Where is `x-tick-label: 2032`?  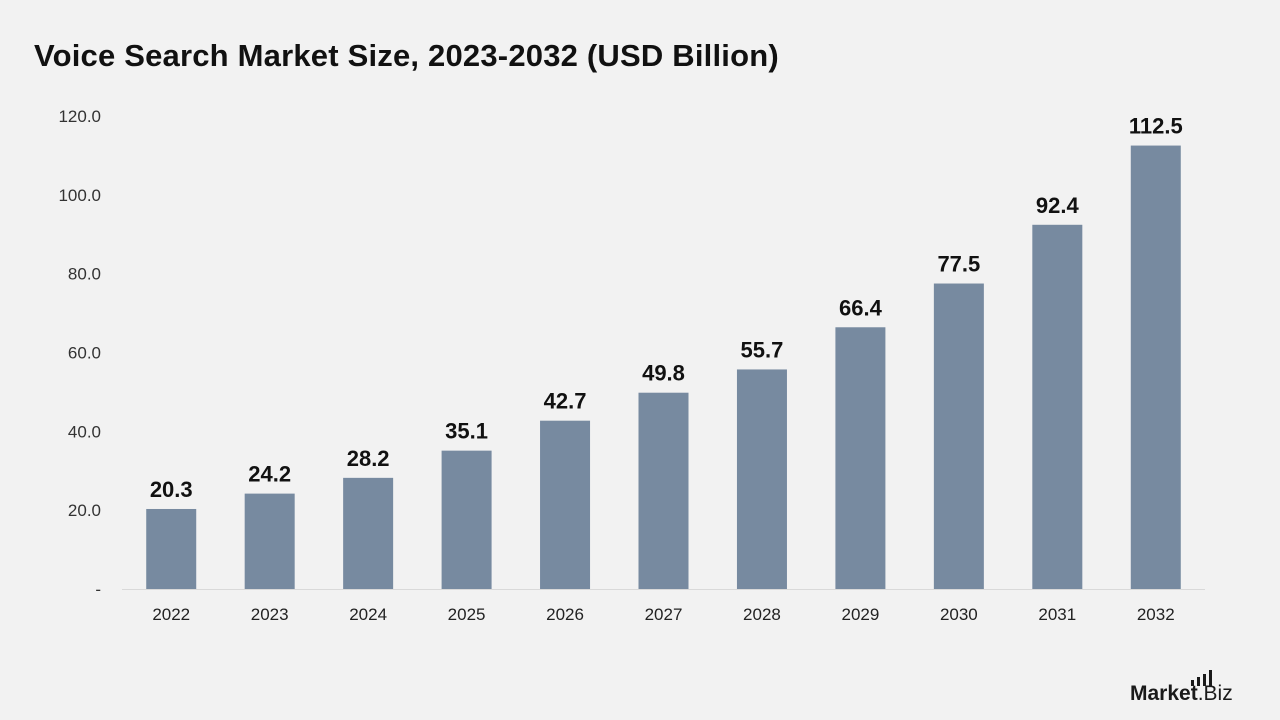
x-tick-label: 2032 is located at coordinates (1156, 614).